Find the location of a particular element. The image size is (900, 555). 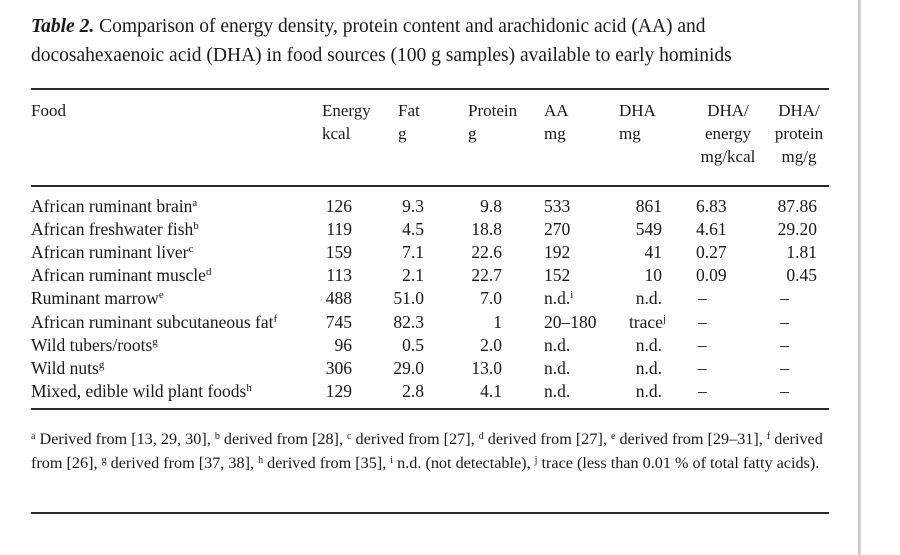

footnote-rule is located at coordinates (430, 513).